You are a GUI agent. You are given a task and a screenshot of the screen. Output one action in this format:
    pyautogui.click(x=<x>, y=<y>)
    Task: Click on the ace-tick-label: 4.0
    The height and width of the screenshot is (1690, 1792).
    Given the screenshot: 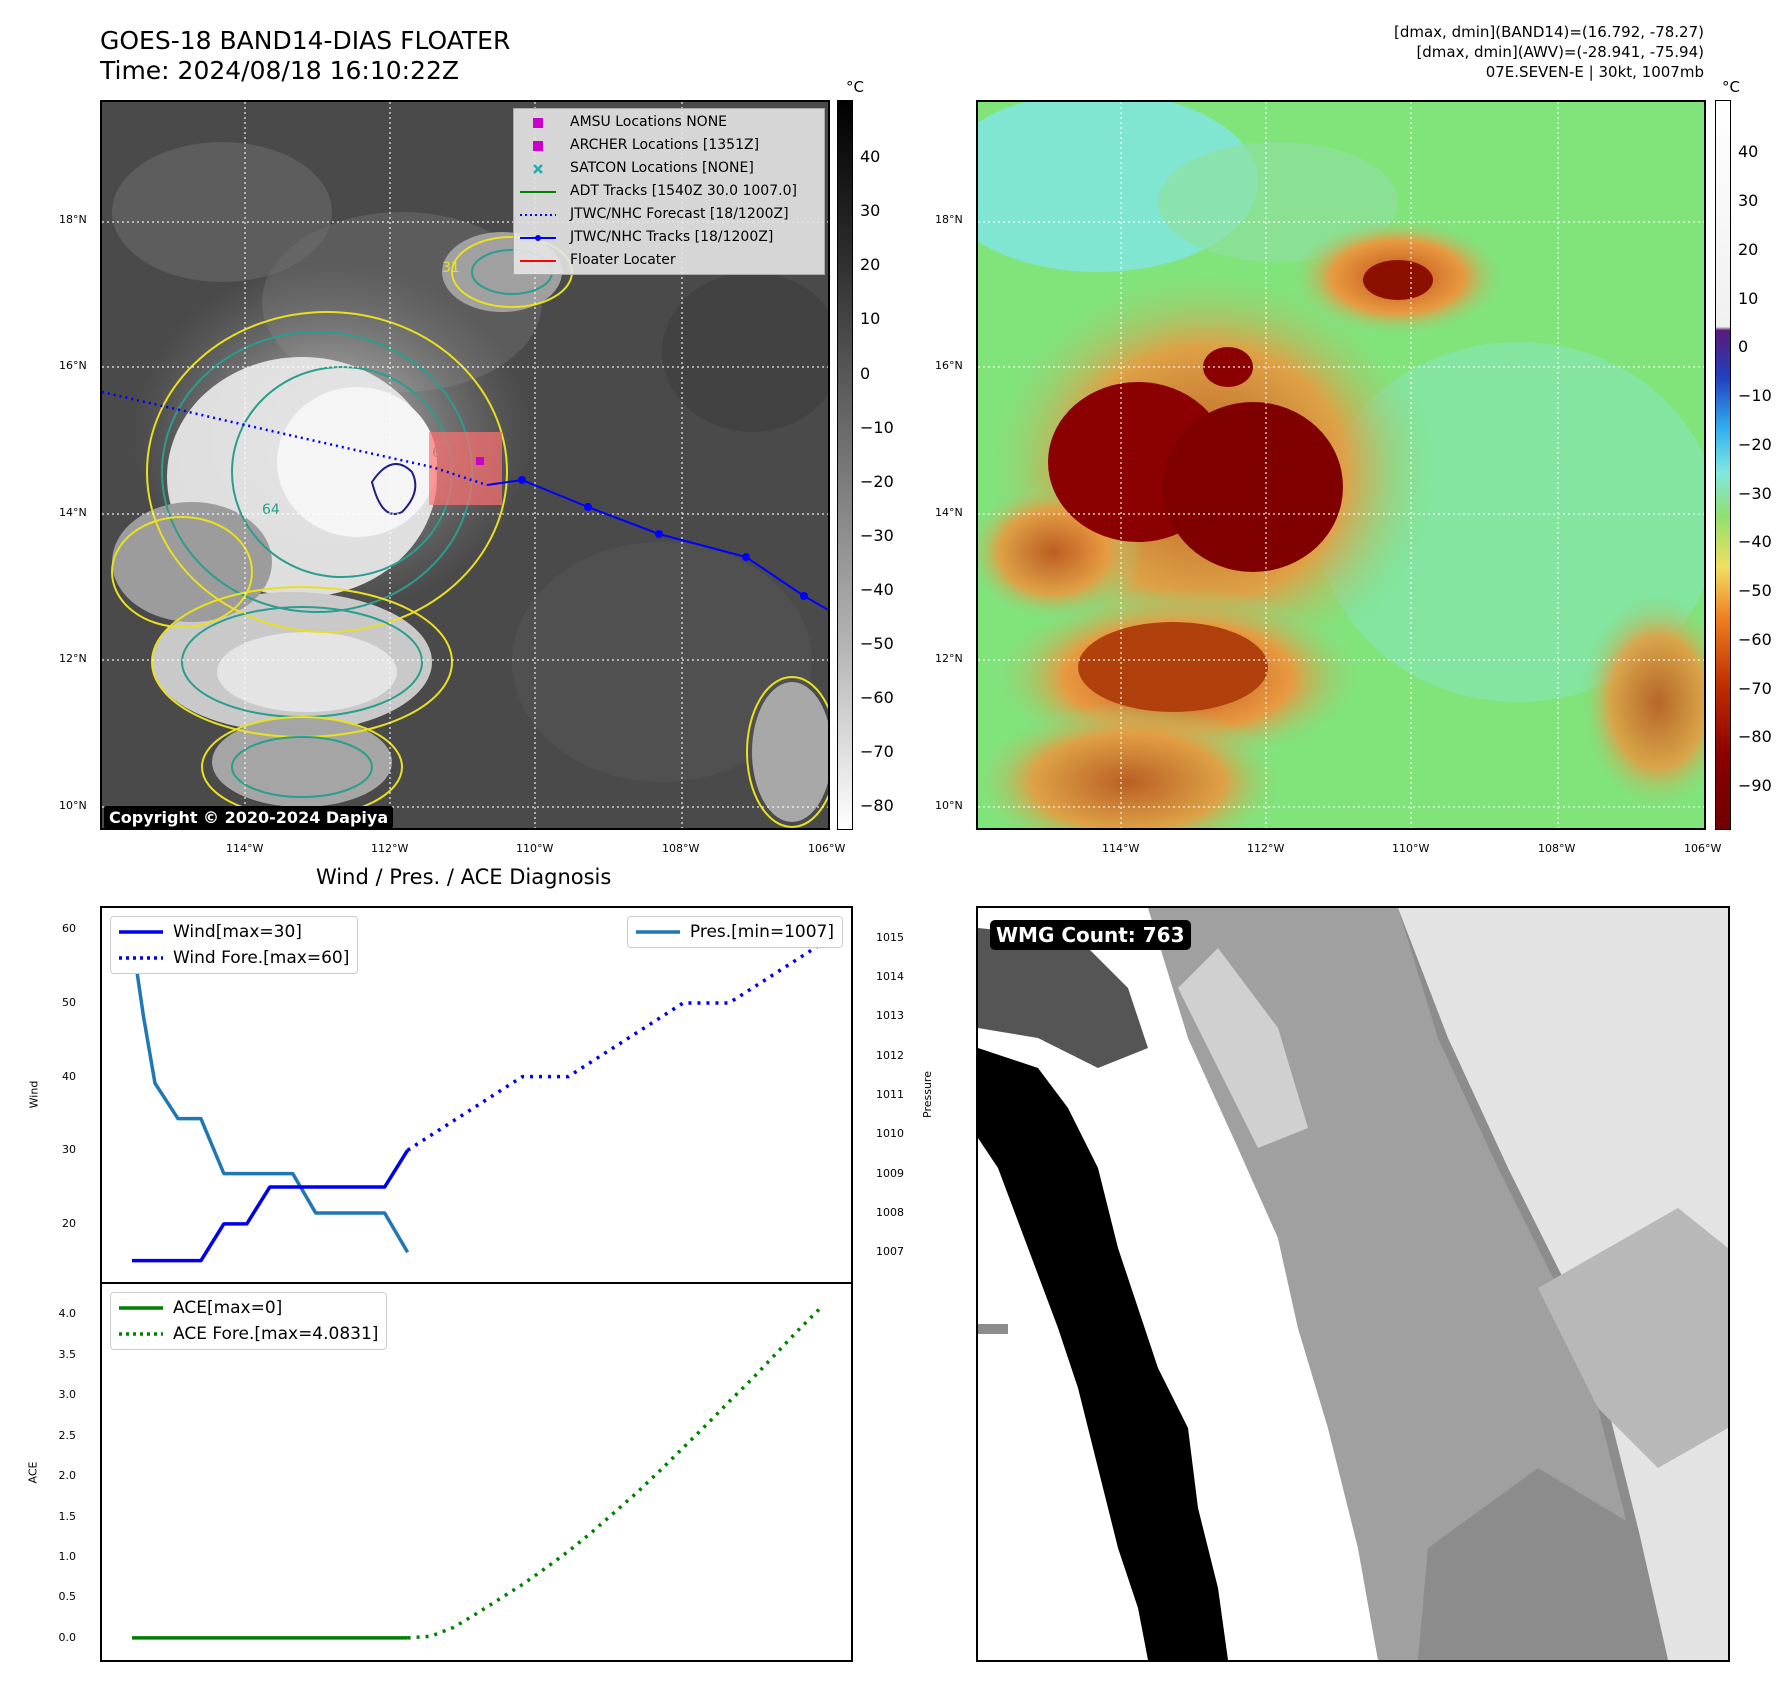 What is the action you would take?
    pyautogui.click(x=67, y=1314)
    